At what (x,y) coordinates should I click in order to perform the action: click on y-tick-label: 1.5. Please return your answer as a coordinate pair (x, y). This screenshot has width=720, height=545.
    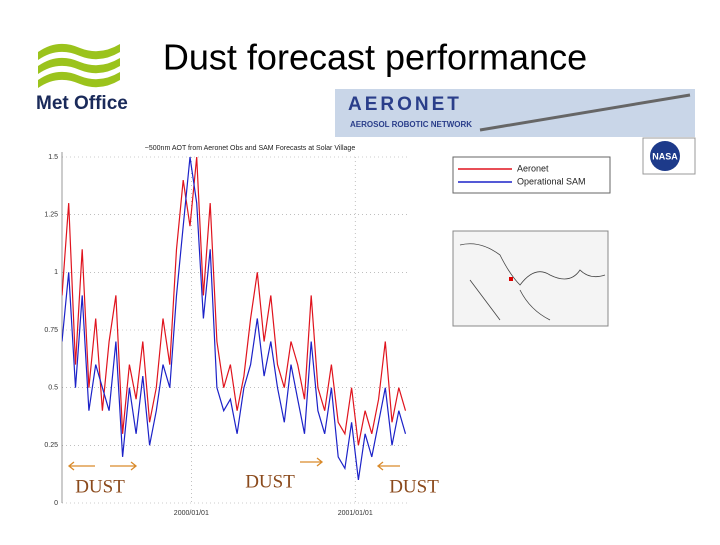
    Looking at the image, I should click on (53, 157).